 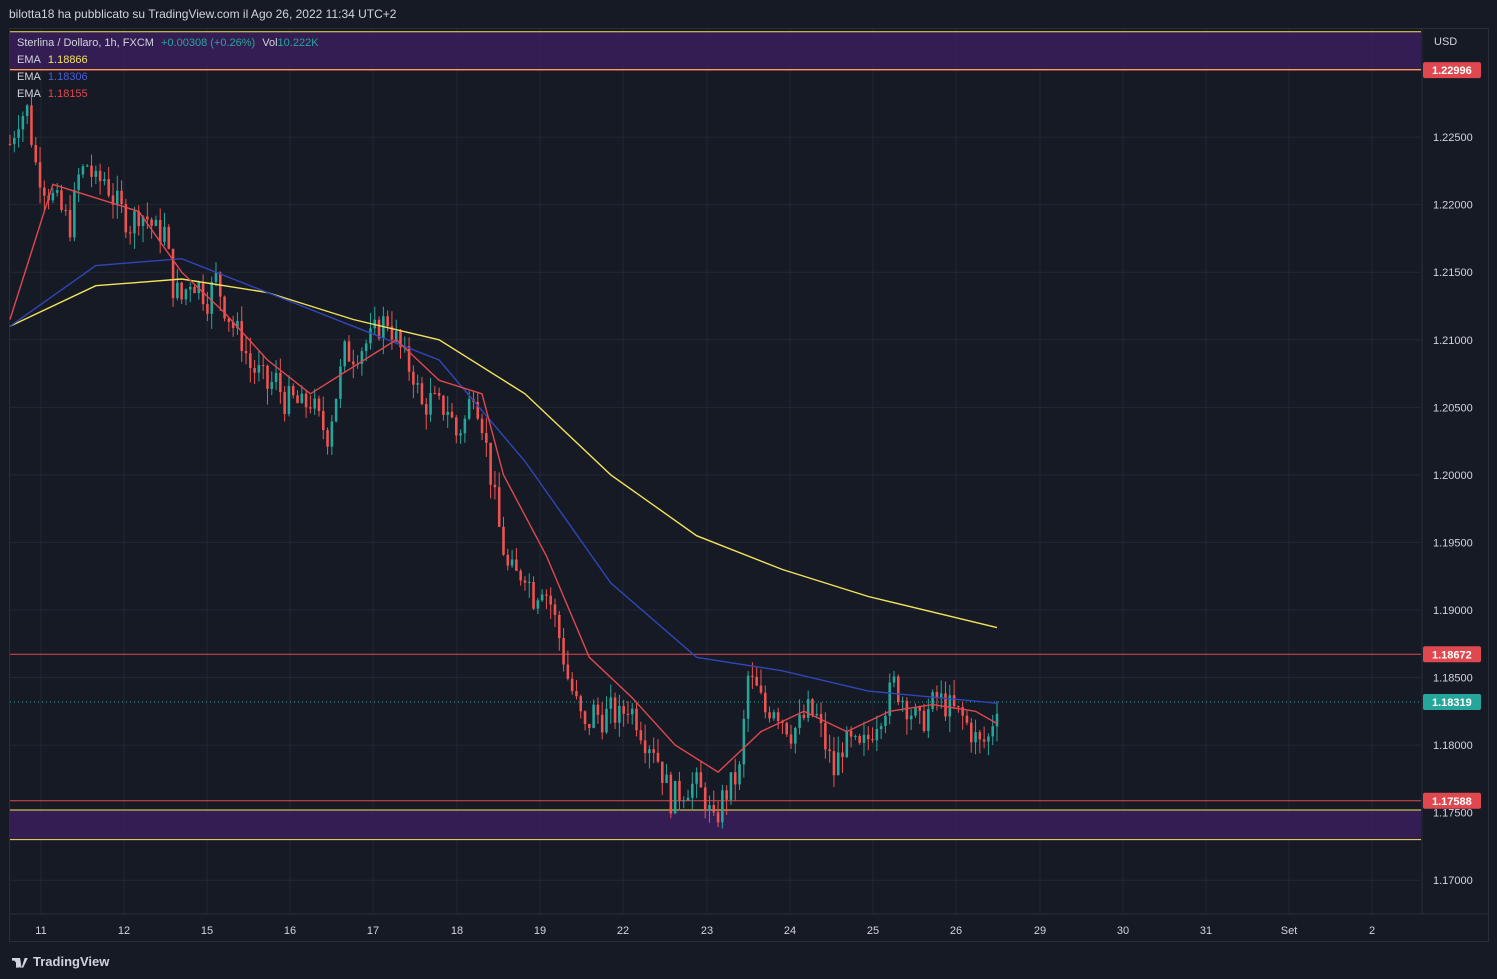 I want to click on vol-label: Vol, so click(x=270, y=43).